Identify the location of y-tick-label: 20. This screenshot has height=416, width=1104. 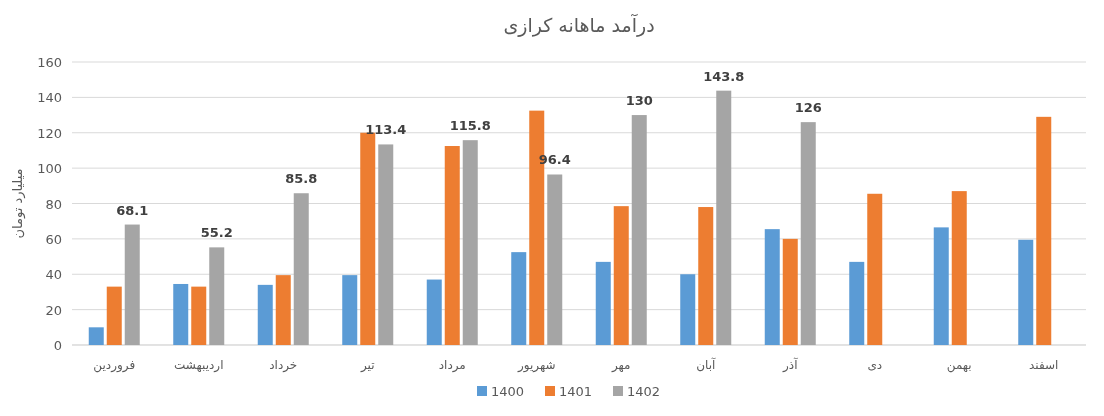
(53, 310).